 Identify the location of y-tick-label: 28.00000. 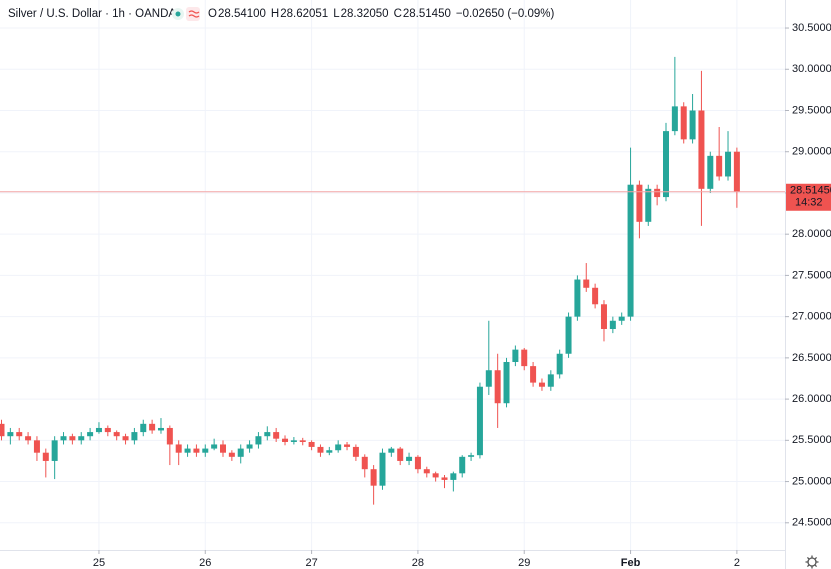
(811, 234).